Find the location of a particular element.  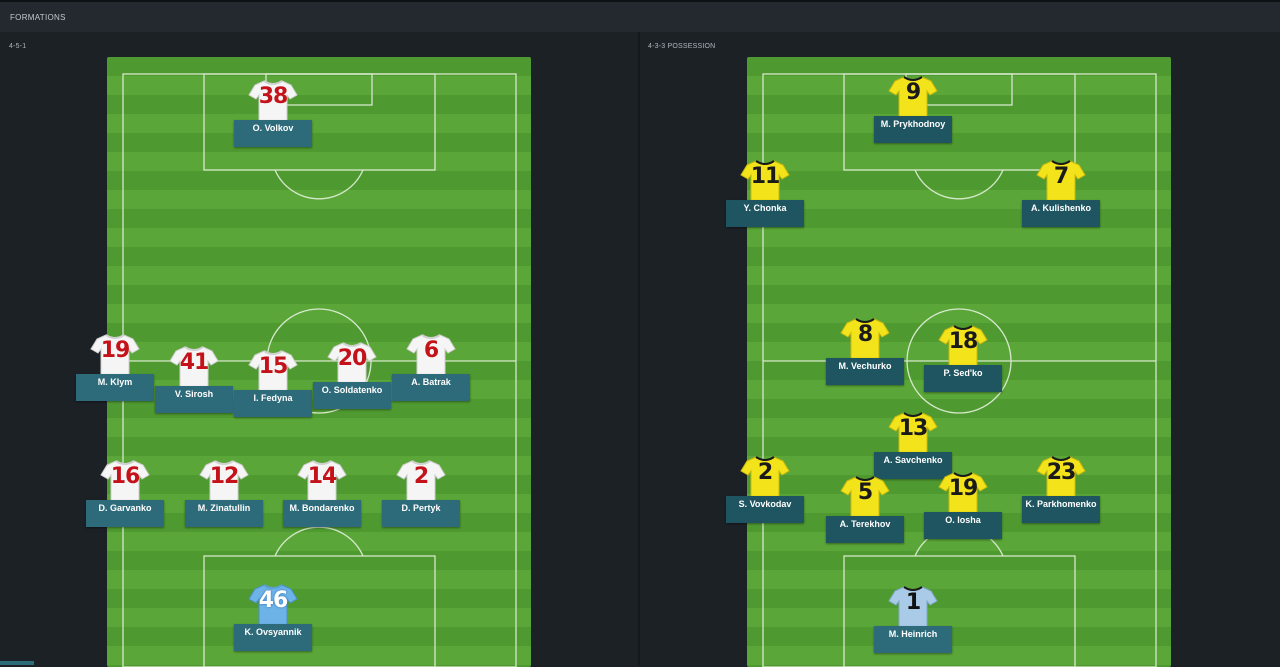

player-name: M. Vechurko is located at coordinates (865, 371).